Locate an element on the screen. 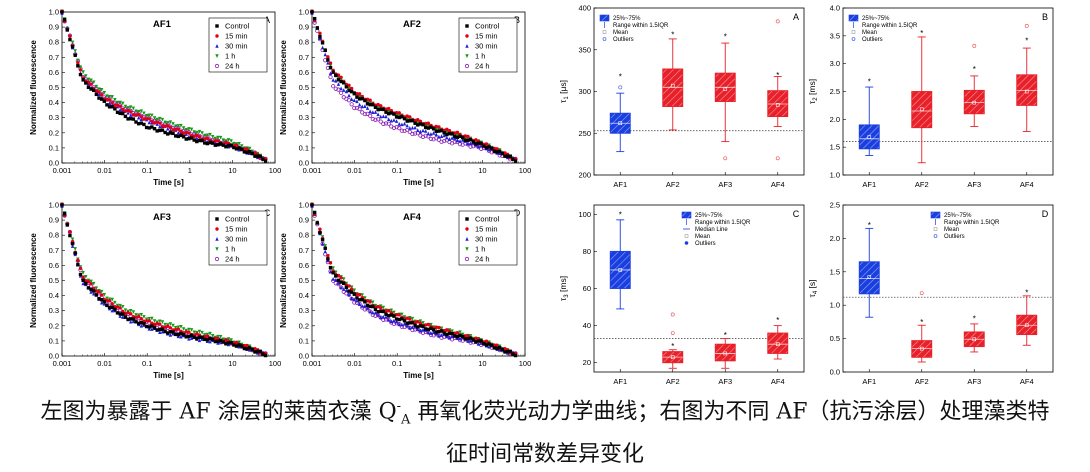 This screenshot has width=1090, height=472. outlier-point is located at coordinates (1026, 25).